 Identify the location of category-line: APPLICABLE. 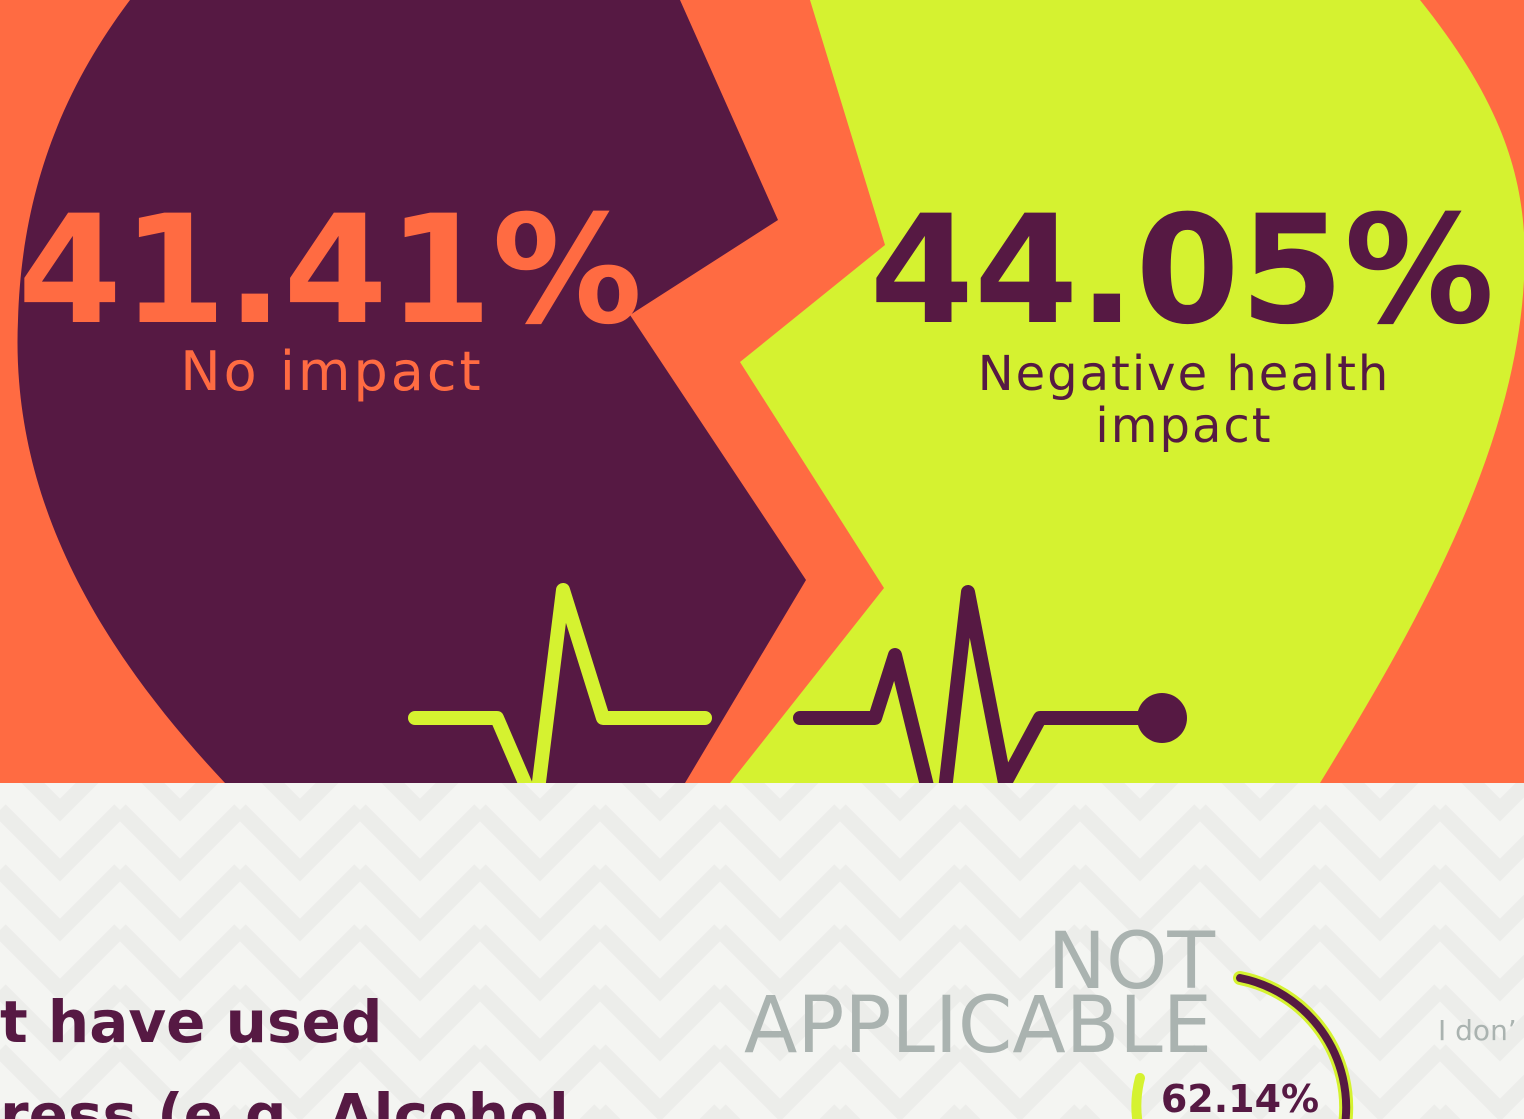
(978, 1026).